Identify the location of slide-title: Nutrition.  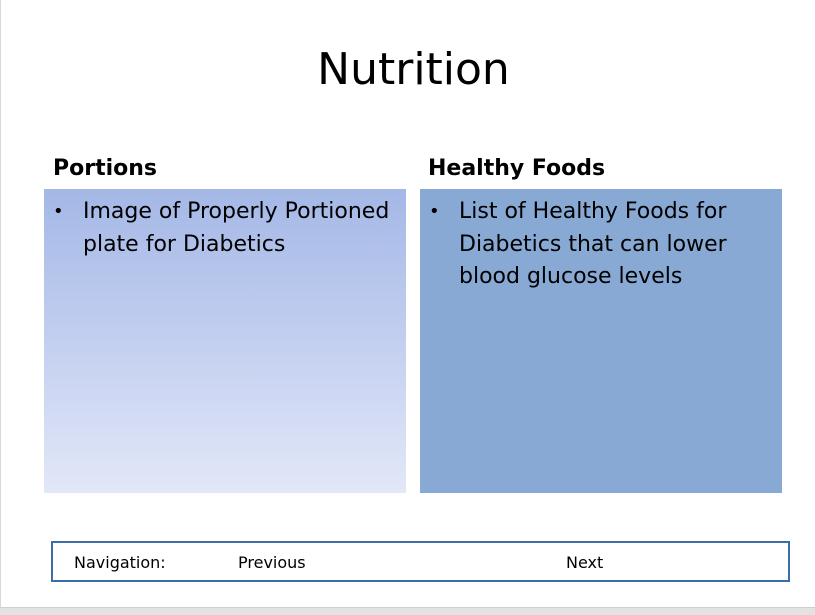
(413, 69).